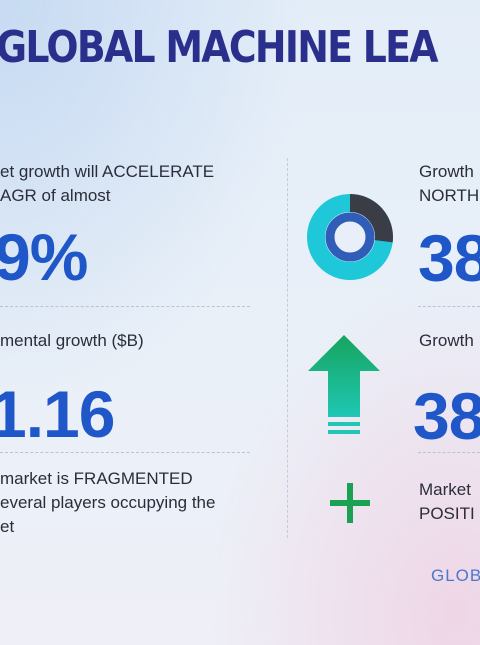  Describe the element at coordinates (344, 376) in the screenshot. I see `arrow-body` at that location.